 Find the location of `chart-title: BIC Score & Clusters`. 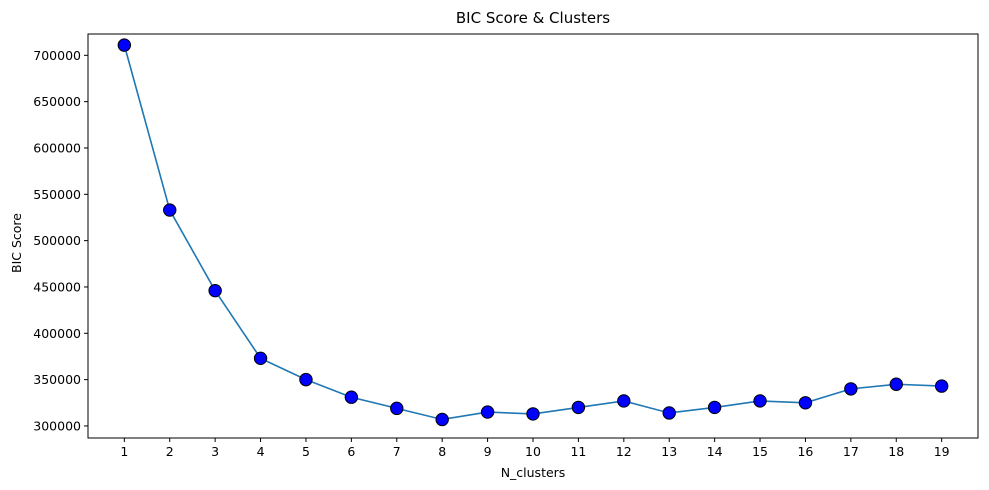

chart-title: BIC Score & Clusters is located at coordinates (533, 18).